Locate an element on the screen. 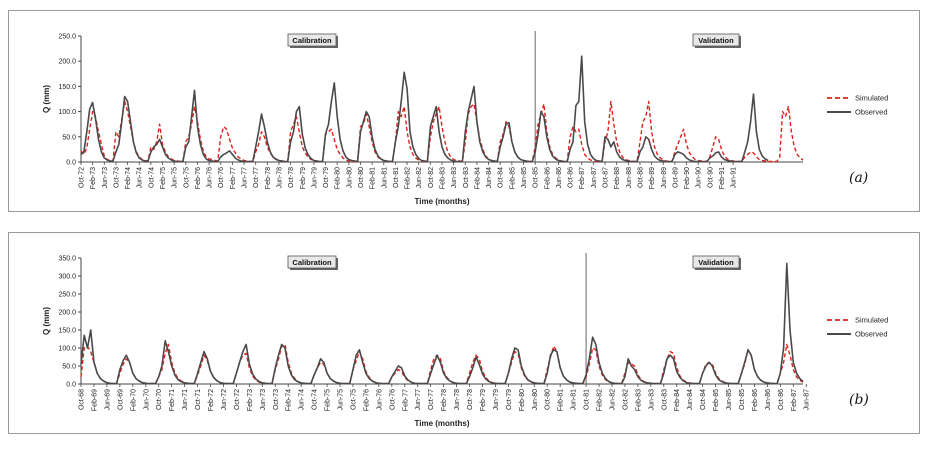 The width and height of the screenshot is (938, 451). chart-a-x-tick-label: Jun-75 is located at coordinates (175, 178).